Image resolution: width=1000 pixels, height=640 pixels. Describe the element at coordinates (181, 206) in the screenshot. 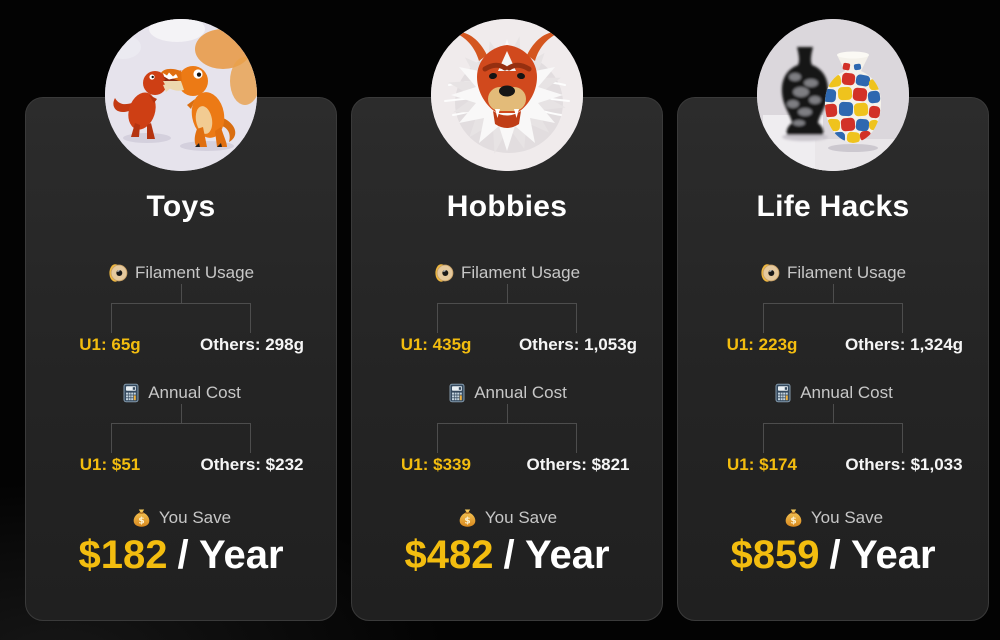

I see `card-title: Toys` at that location.